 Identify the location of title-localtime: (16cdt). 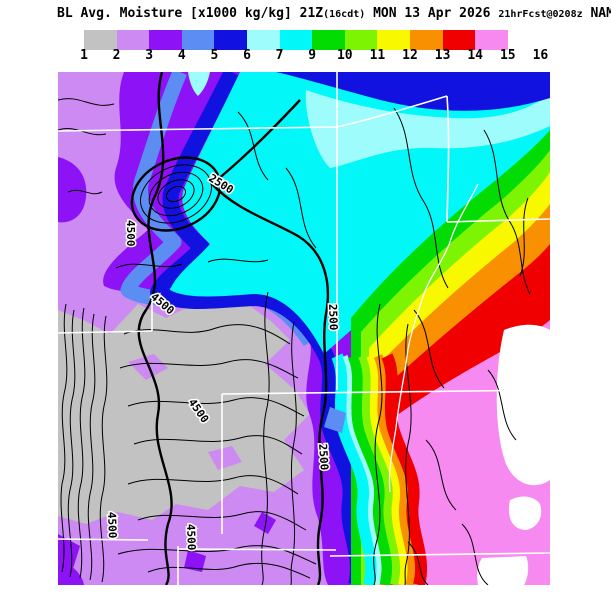
(344, 14).